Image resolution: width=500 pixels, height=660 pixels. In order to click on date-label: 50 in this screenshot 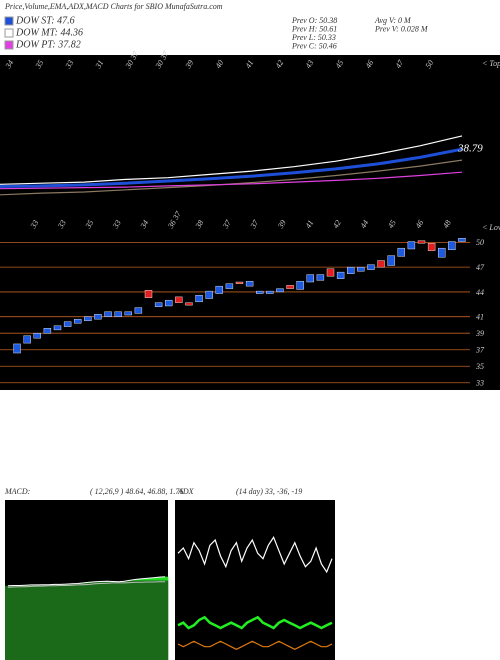, I will do `click(430, 63)`.